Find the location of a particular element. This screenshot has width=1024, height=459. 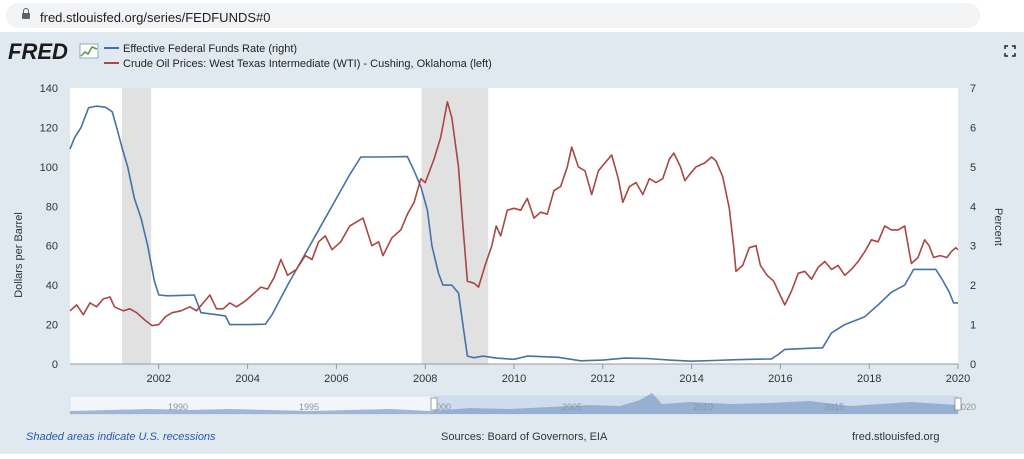

navigator-left-handle is located at coordinates (434, 404).